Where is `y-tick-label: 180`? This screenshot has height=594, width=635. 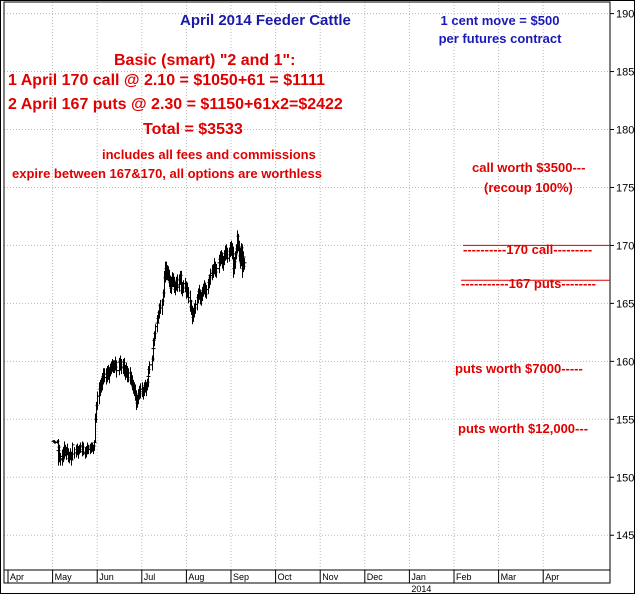
y-tick-label: 180 is located at coordinates (625, 131).